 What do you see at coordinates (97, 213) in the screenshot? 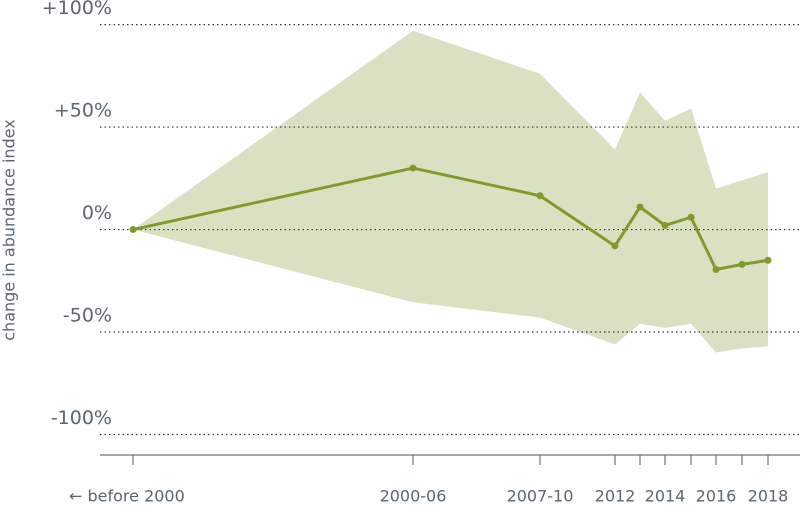
I see `y-tick-label: 0%` at bounding box center [97, 213].